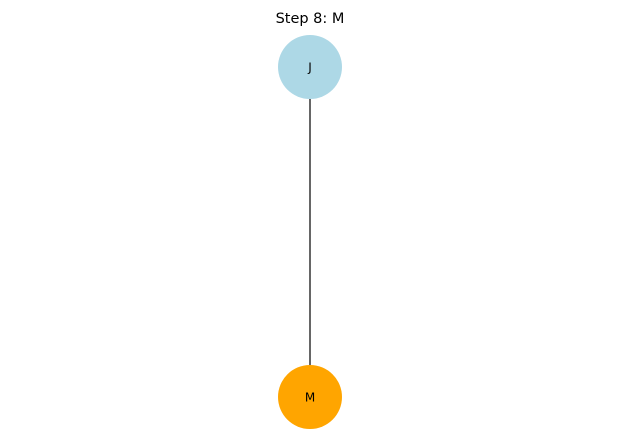  I want to click on node-j-circle, so click(310, 67).